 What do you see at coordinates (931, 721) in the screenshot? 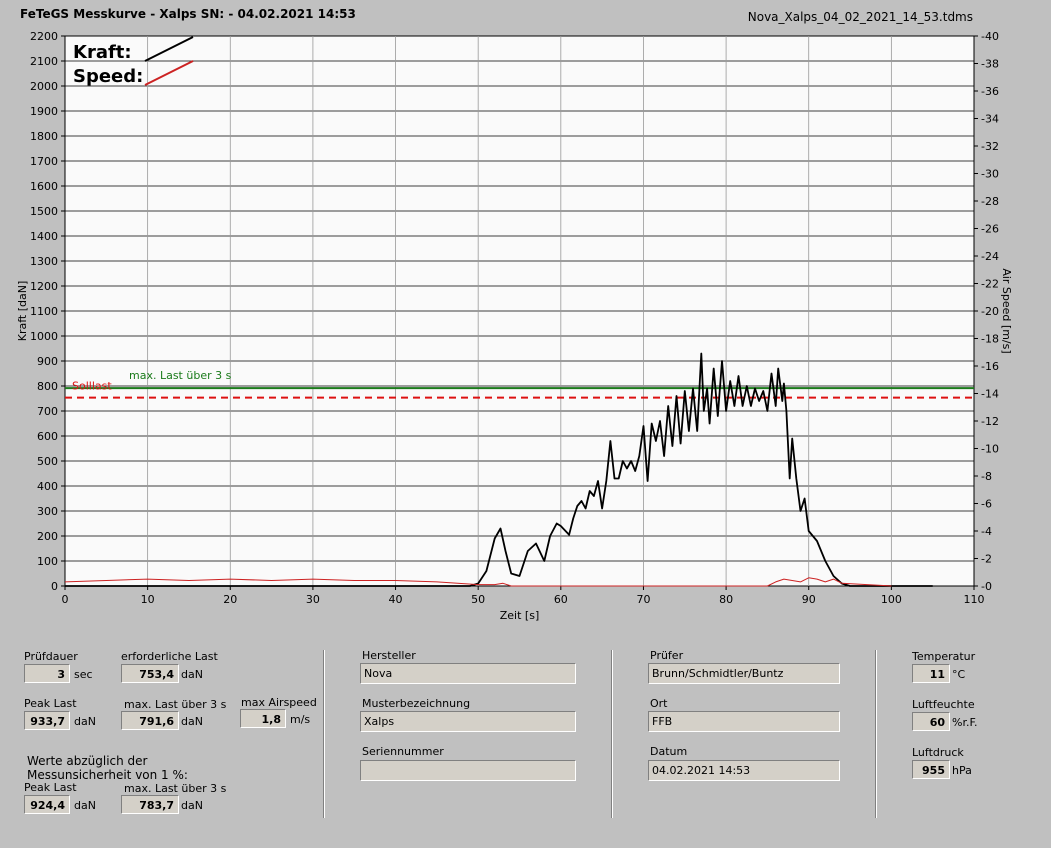
I see `luftfeuchte-value: 60` at bounding box center [931, 721].